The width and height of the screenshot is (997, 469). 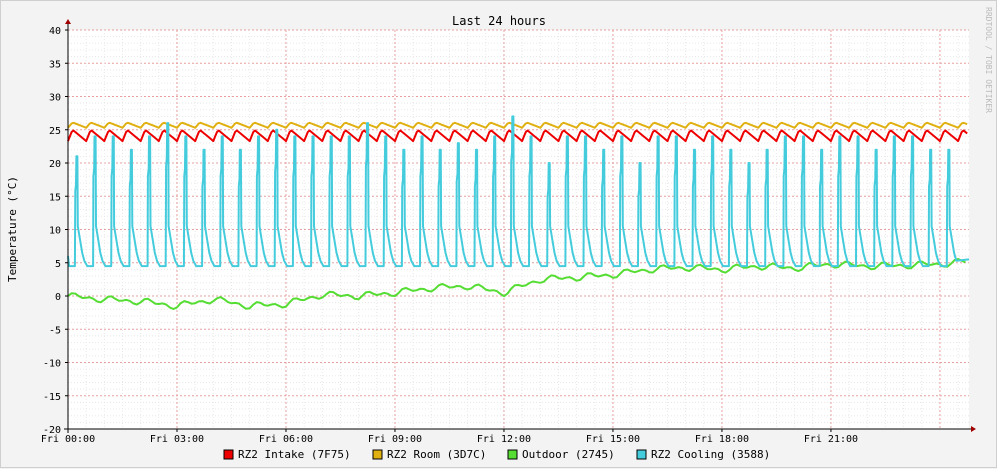 I want to click on legend-label-2: RZ2 Room (3D7C), so click(x=436, y=454).